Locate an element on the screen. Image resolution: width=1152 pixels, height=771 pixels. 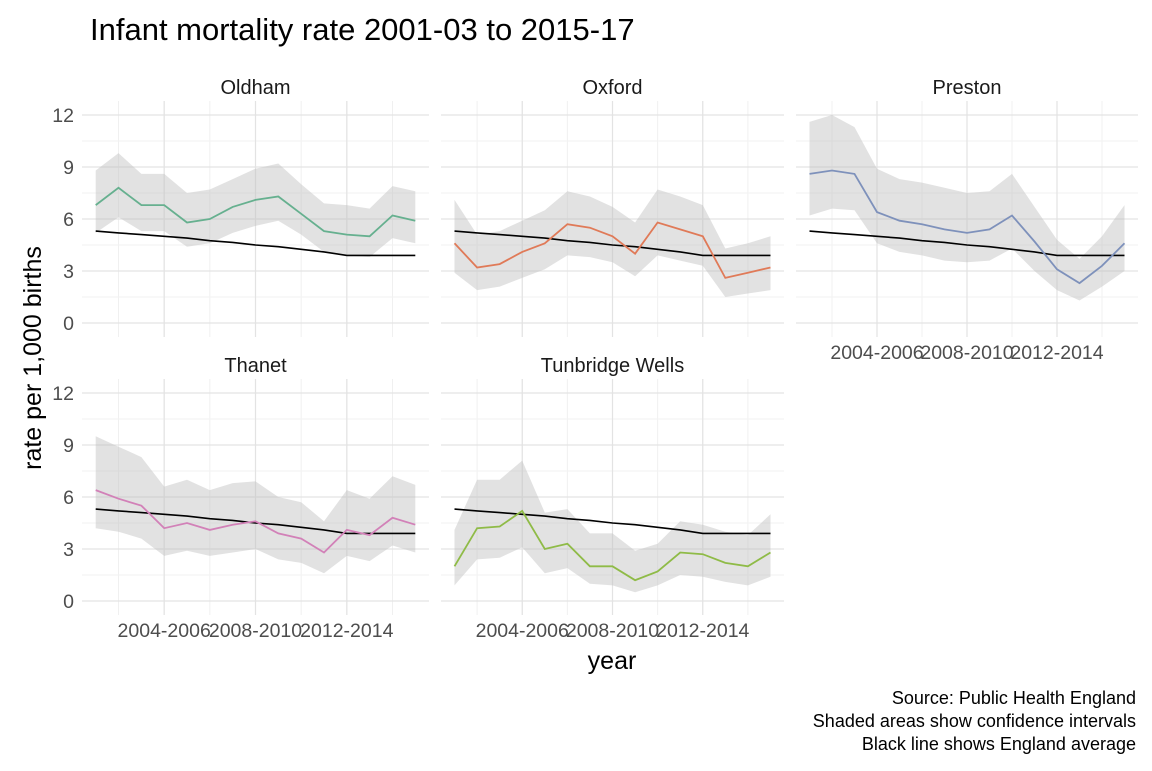
series-line-tunbridge-wells is located at coordinates (612, 545).